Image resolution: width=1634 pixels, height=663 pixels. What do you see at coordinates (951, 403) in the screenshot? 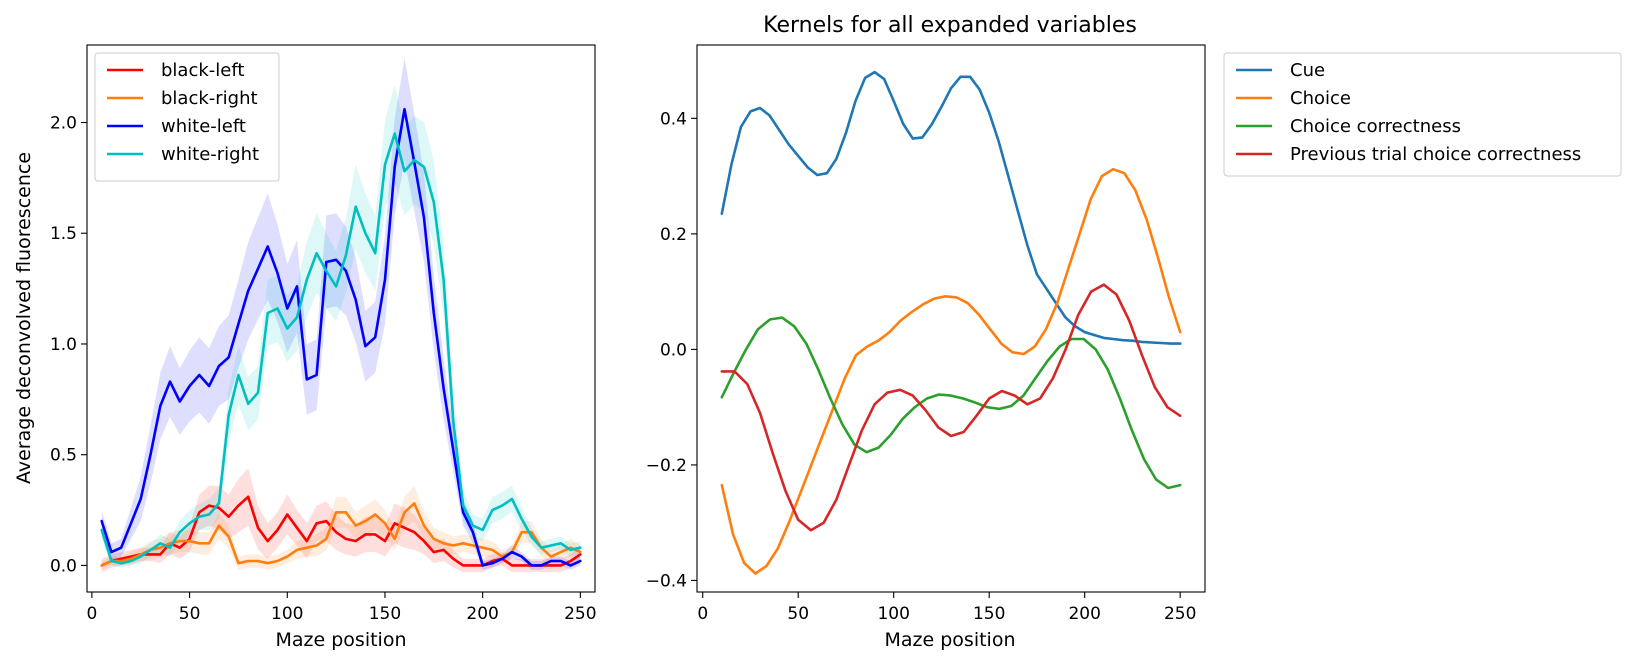
I see `right-line-choice-correctness` at bounding box center [951, 403].